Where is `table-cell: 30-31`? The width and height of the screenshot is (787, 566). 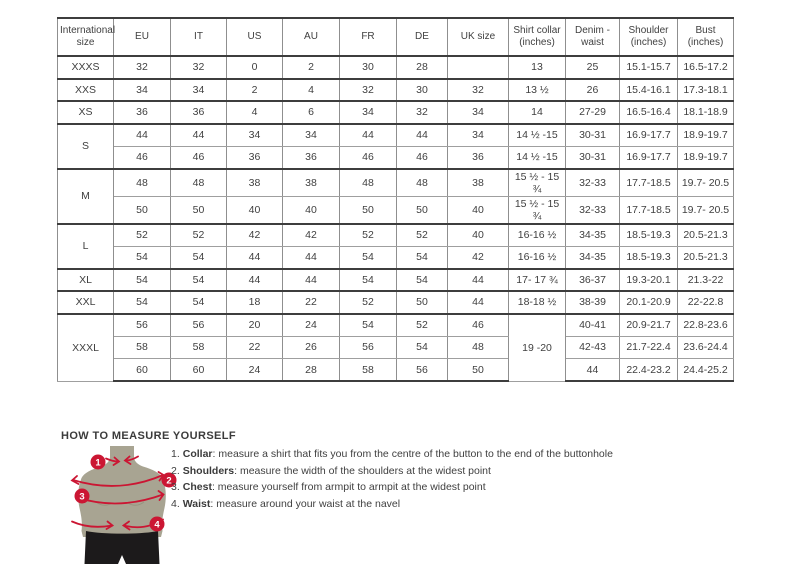
table-cell: 30-31 is located at coordinates (592, 157).